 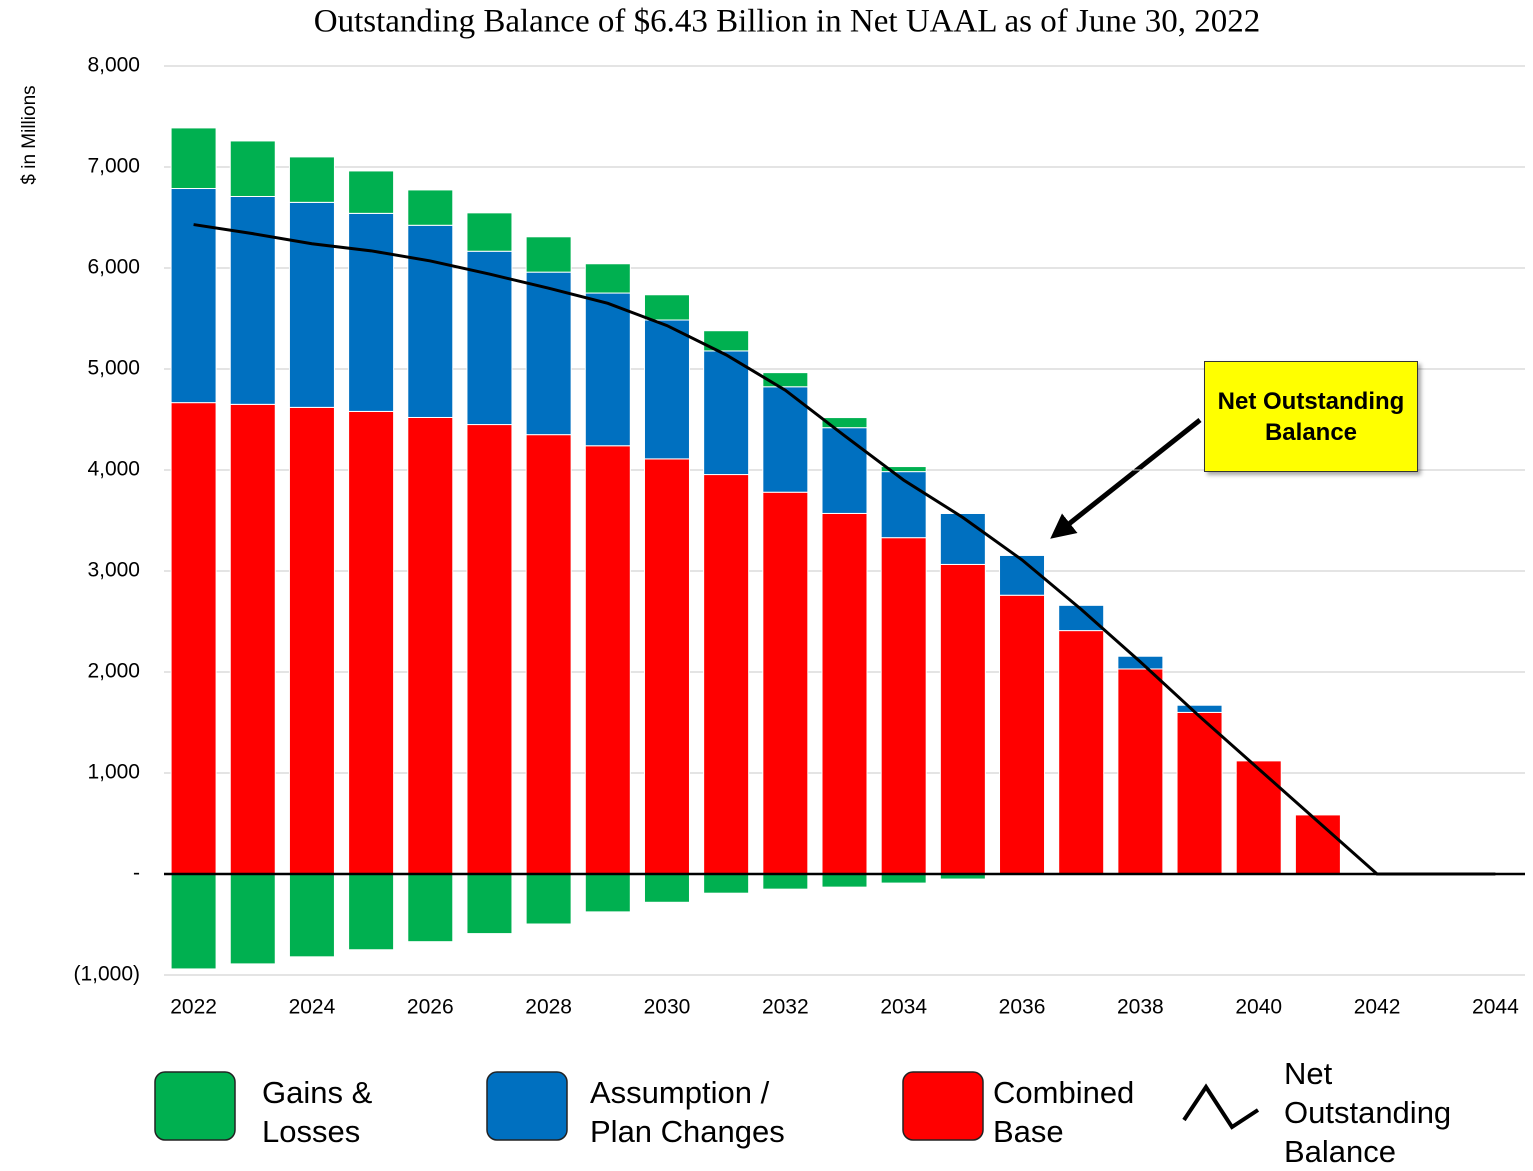 What do you see at coordinates (1022, 1007) in the screenshot?
I see `x-tick-label: 2036` at bounding box center [1022, 1007].